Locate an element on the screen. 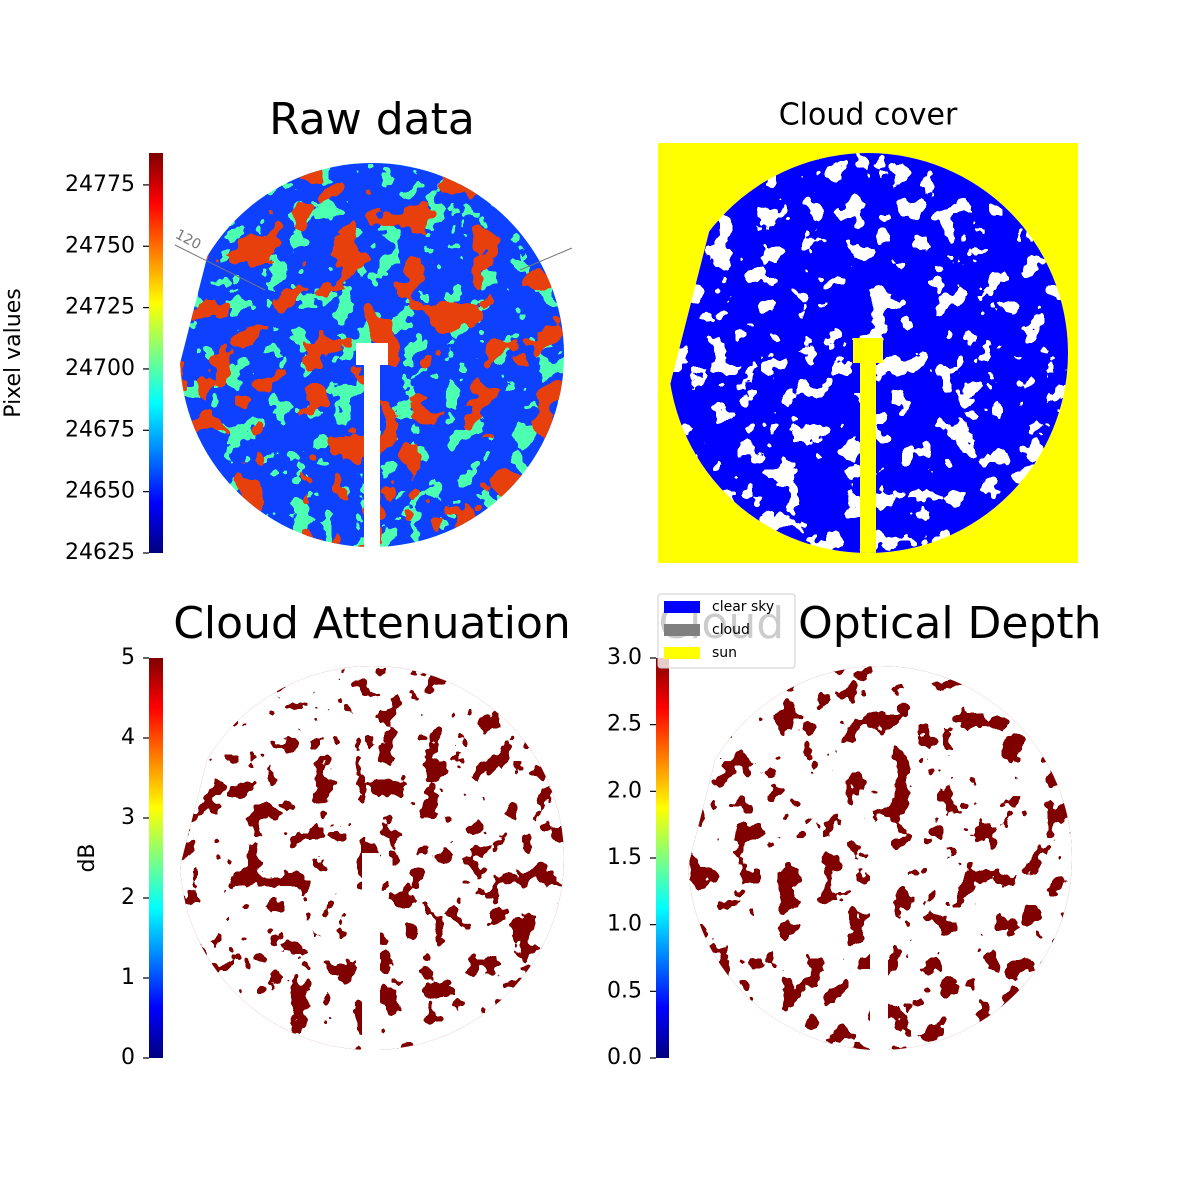 The height and width of the screenshot is (1200, 1200). colorbar-tick-label: 1.0 is located at coordinates (624, 924).